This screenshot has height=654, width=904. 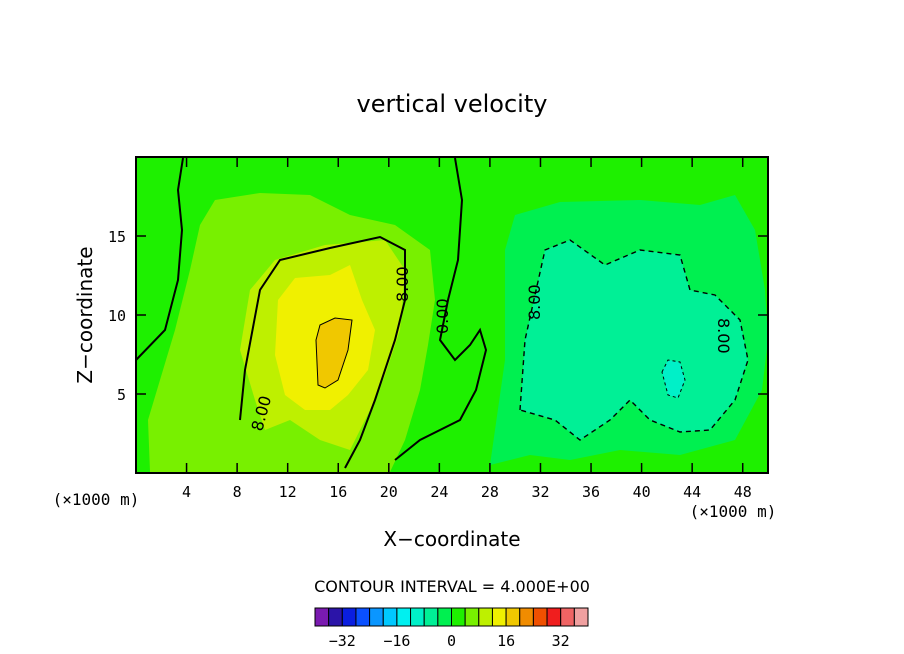 I want to click on contour-eight-left, so click(x=322, y=352).